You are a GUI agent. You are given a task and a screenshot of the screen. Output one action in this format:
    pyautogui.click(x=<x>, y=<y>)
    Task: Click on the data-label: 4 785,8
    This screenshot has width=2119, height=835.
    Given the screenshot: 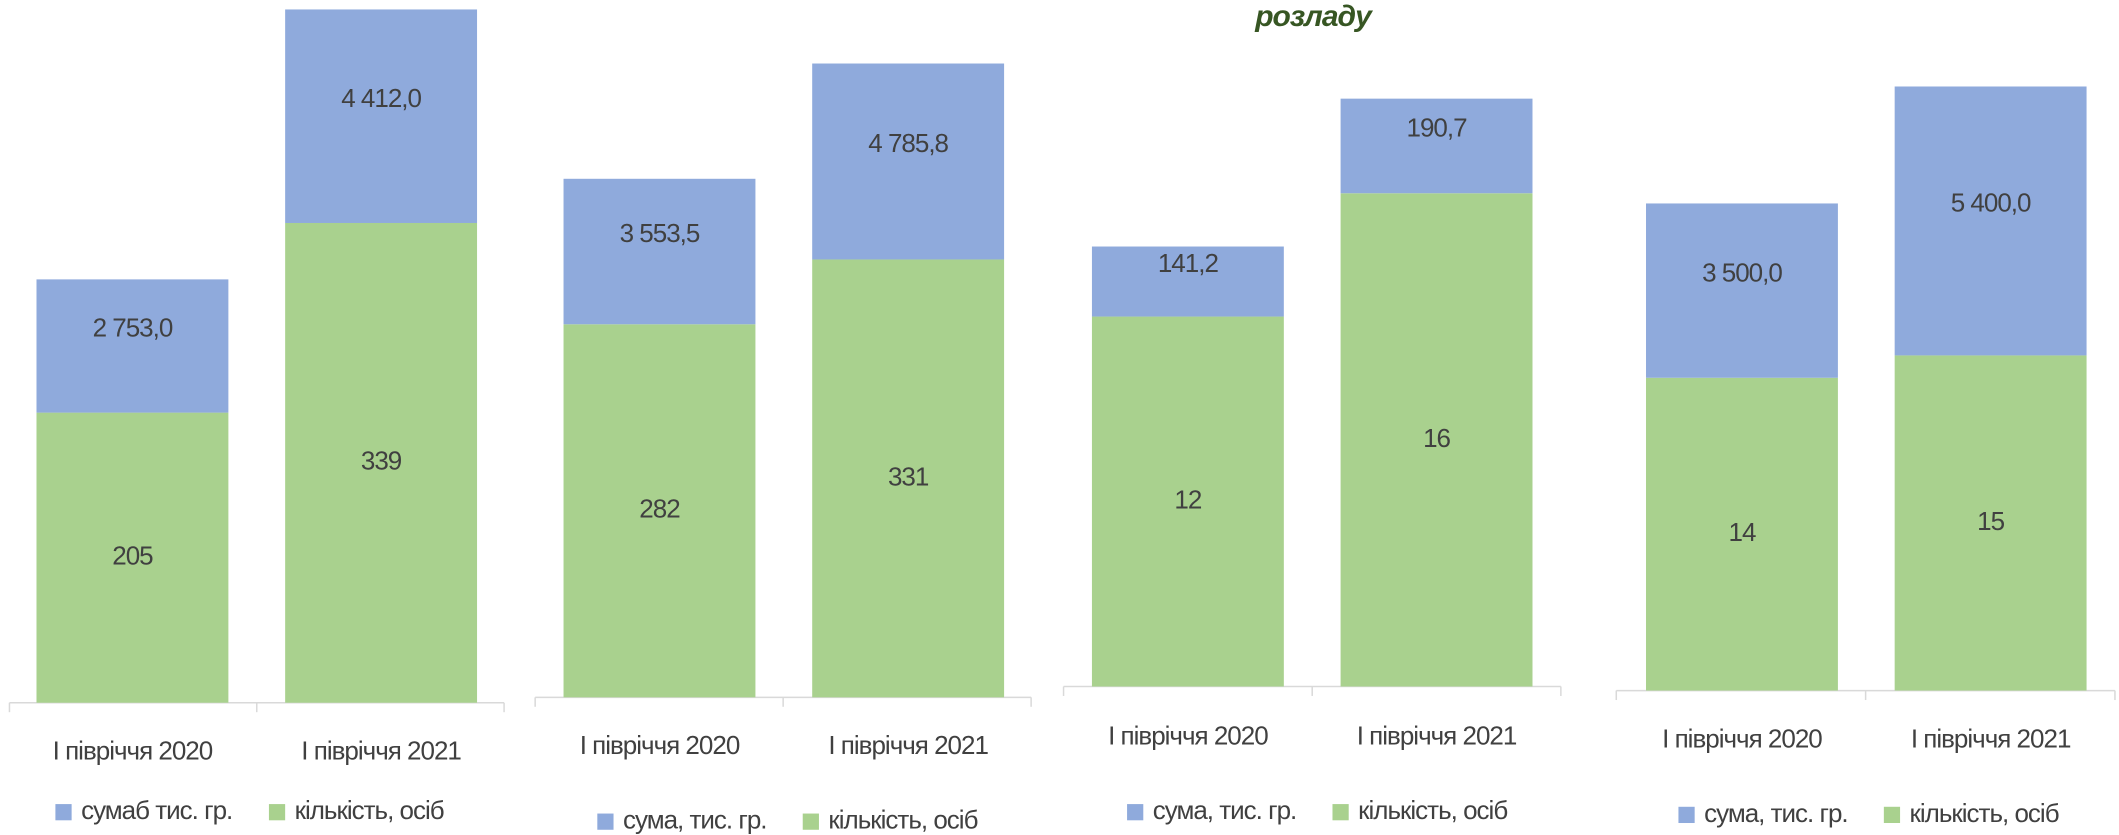 What is the action you would take?
    pyautogui.click(x=908, y=143)
    